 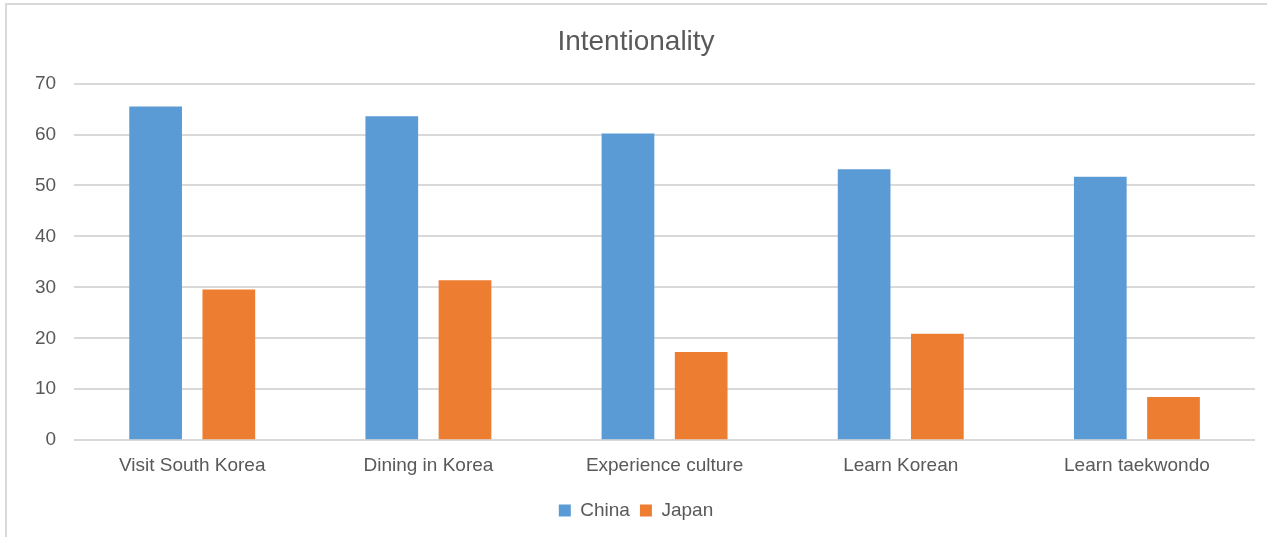 I want to click on legend-label: Japan, so click(x=687, y=509).